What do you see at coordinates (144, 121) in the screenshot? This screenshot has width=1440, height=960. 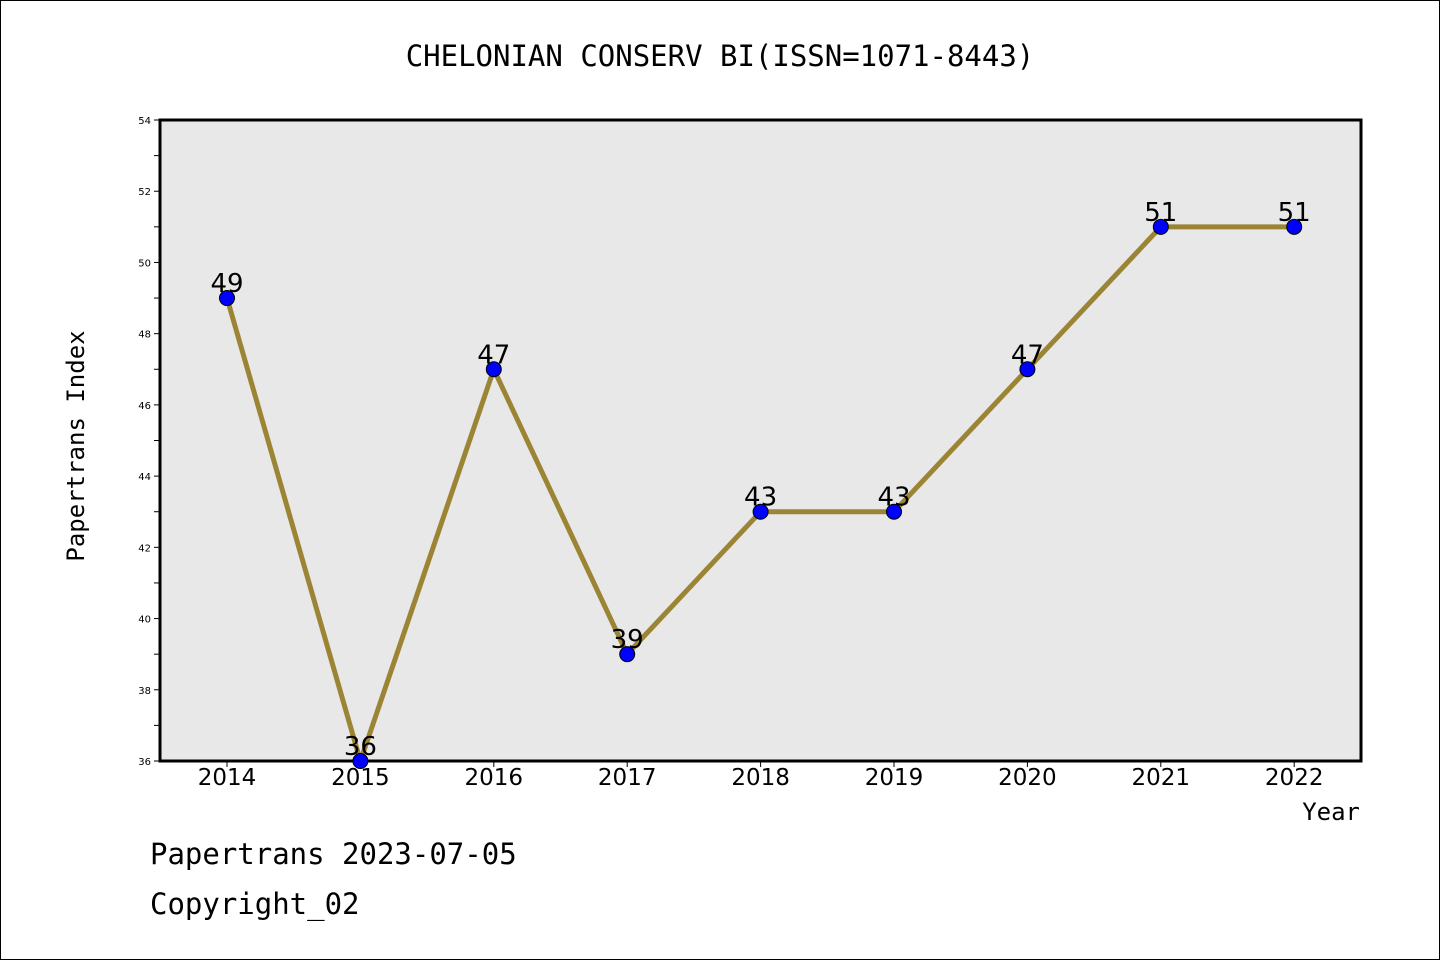 I see `y-tick-label: 54` at bounding box center [144, 121].